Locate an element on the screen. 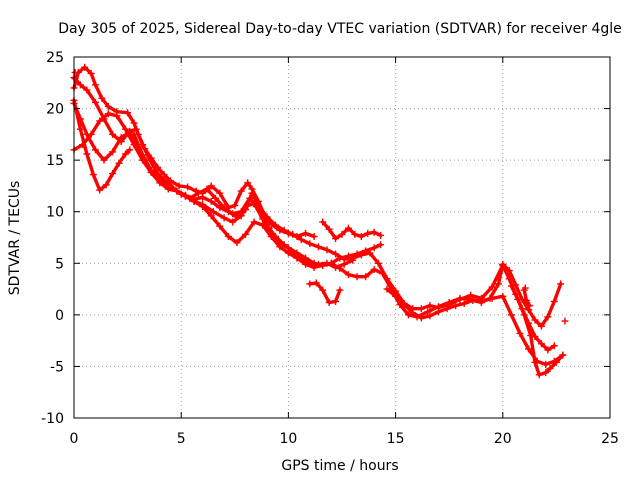 The image size is (640, 480). x-tick-label: 20 is located at coordinates (503, 439).